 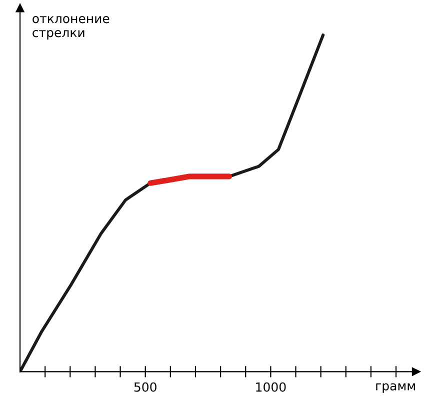 I want to click on x-tick-label: 500, so click(x=145, y=387).